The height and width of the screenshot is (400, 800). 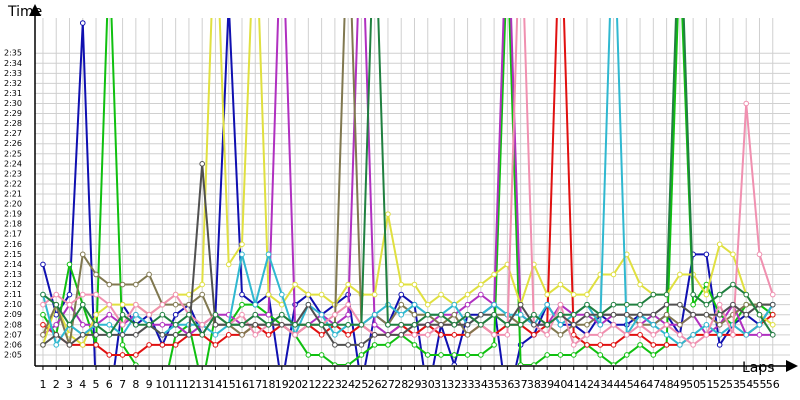 What do you see at coordinates (13, 113) in the screenshot?
I see `y-tick-label: 2:29` at bounding box center [13, 113].